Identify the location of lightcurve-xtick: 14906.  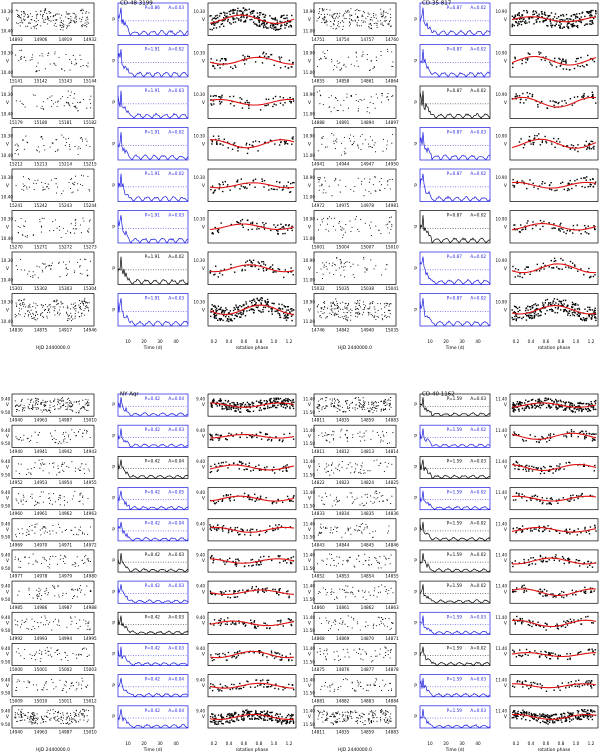
(41, 39).